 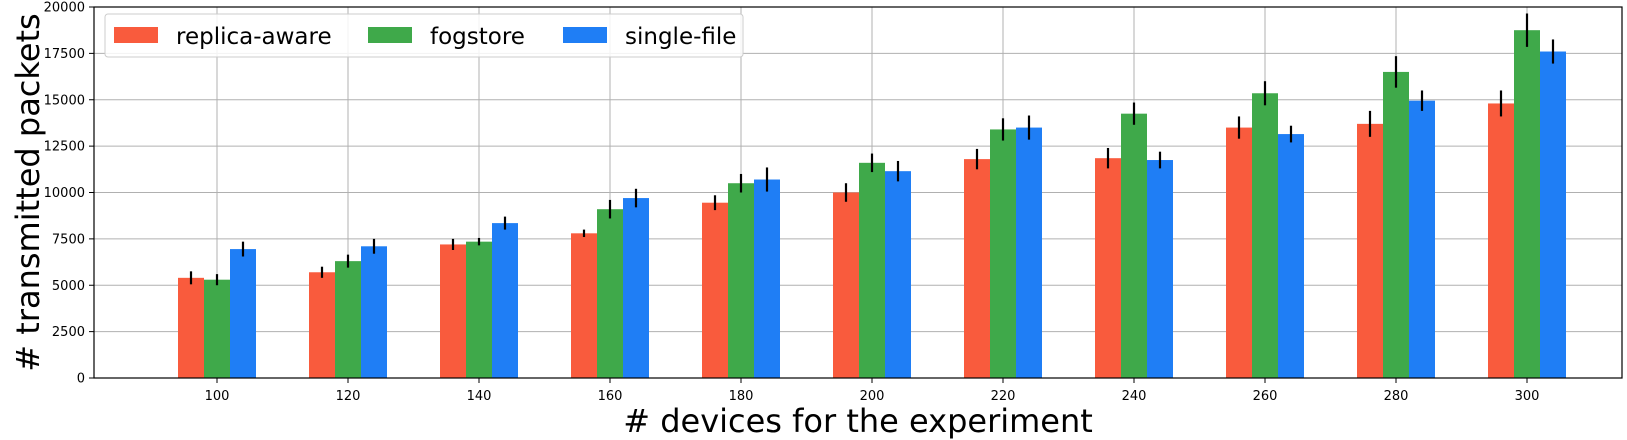 What do you see at coordinates (64, 100) in the screenshot?
I see `y-tick-label: 15000` at bounding box center [64, 100].